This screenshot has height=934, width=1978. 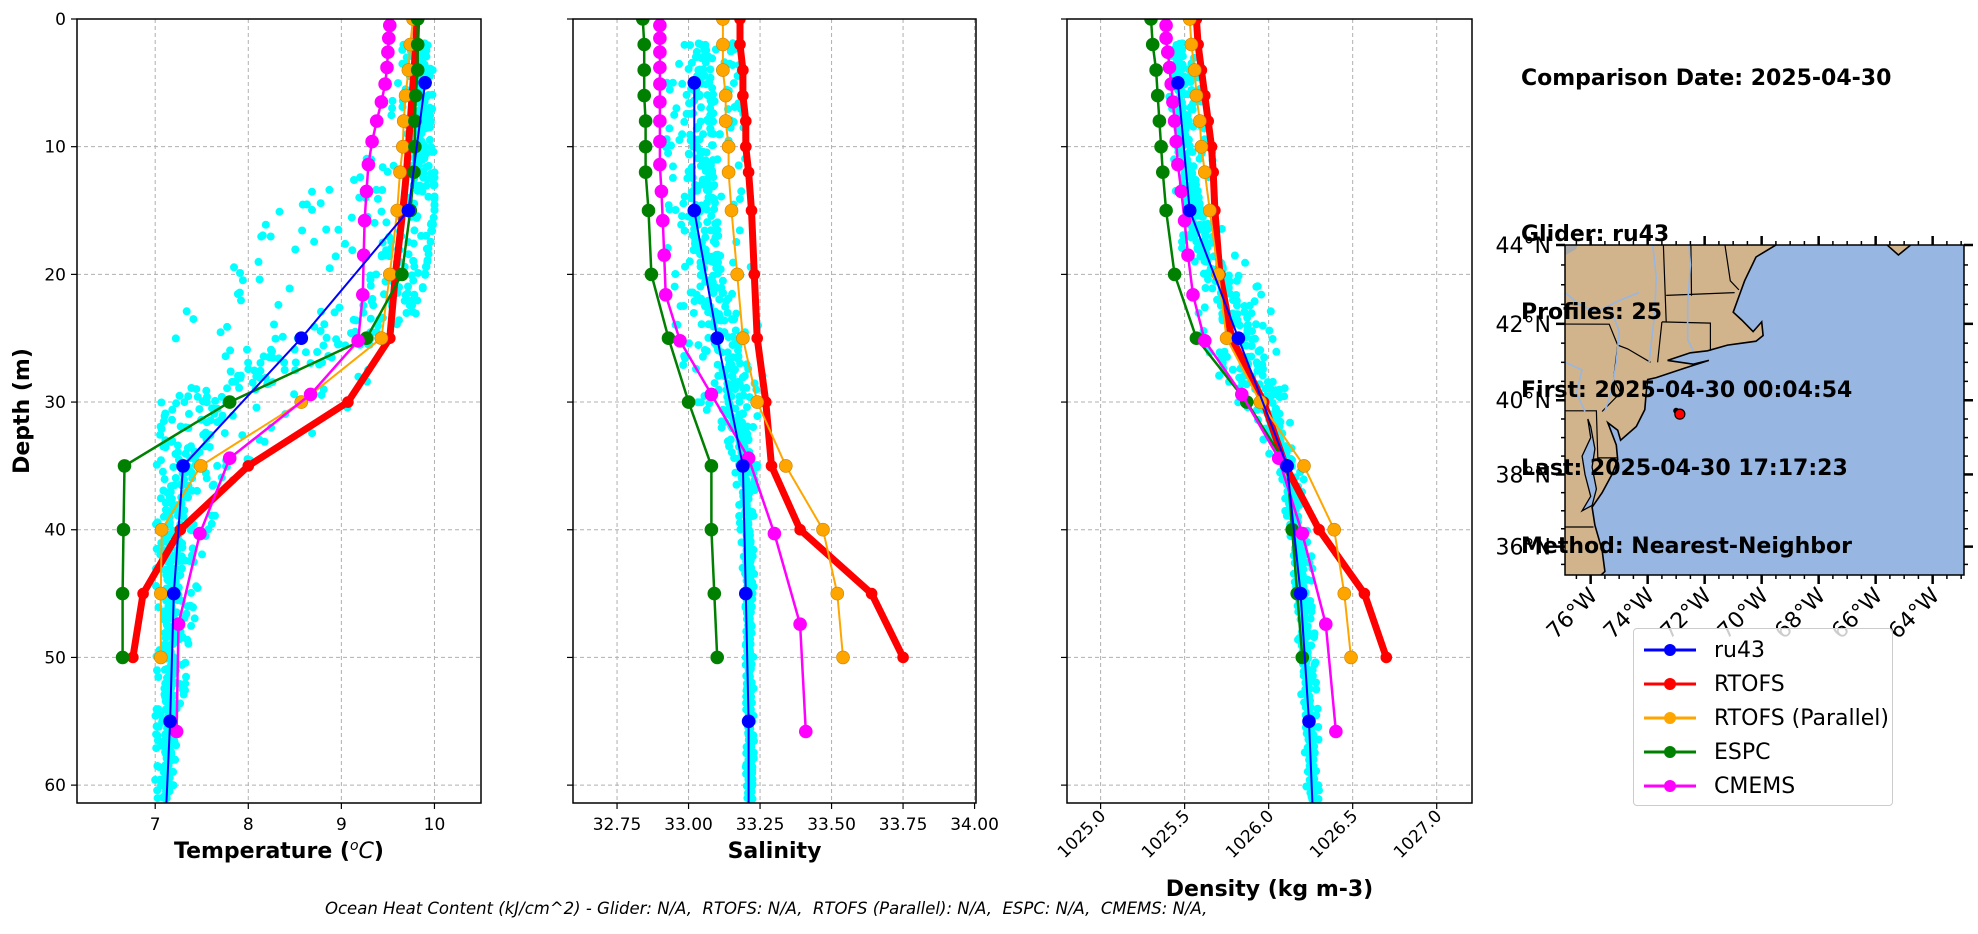 What do you see at coordinates (341, 825) in the screenshot?
I see `x-tick-label: 9` at bounding box center [341, 825].